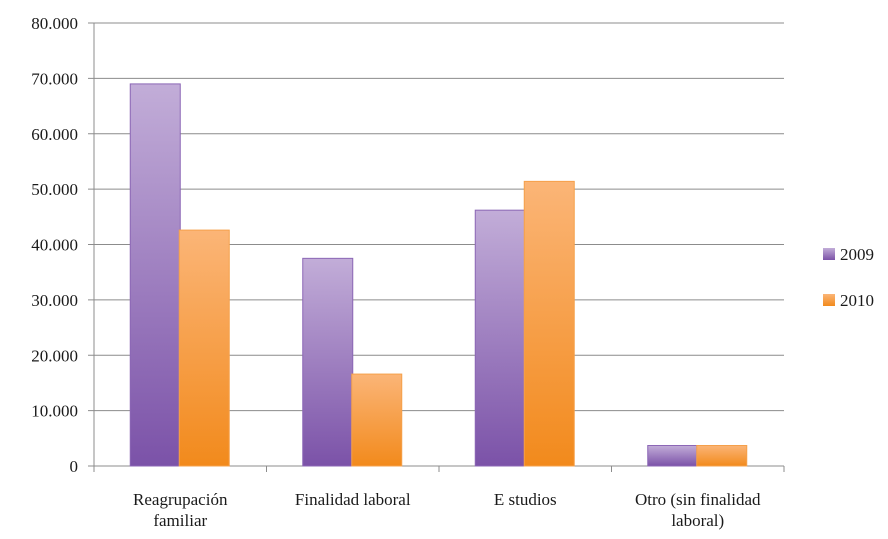 Image resolution: width=888 pixels, height=539 pixels. I want to click on x-category-label: Finalidad laboral, so click(353, 499).